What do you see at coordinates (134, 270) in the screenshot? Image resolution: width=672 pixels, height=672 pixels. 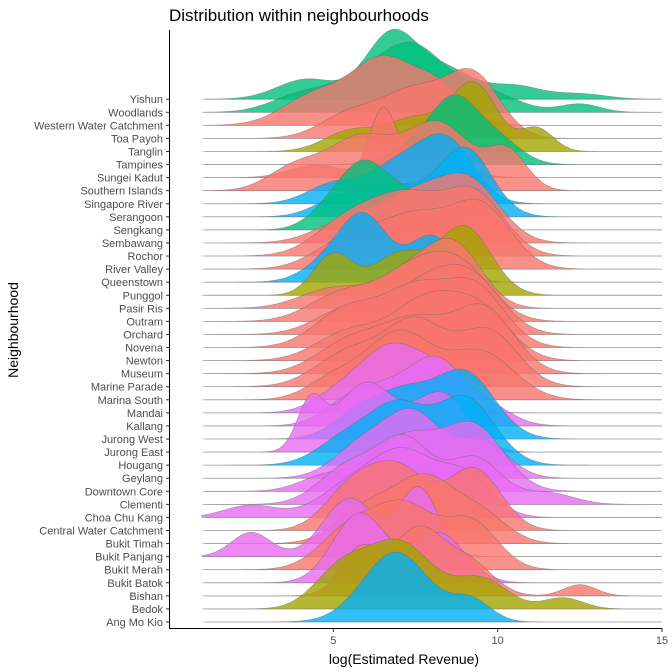 I see `y-tick-label: River Valley` at bounding box center [134, 270].